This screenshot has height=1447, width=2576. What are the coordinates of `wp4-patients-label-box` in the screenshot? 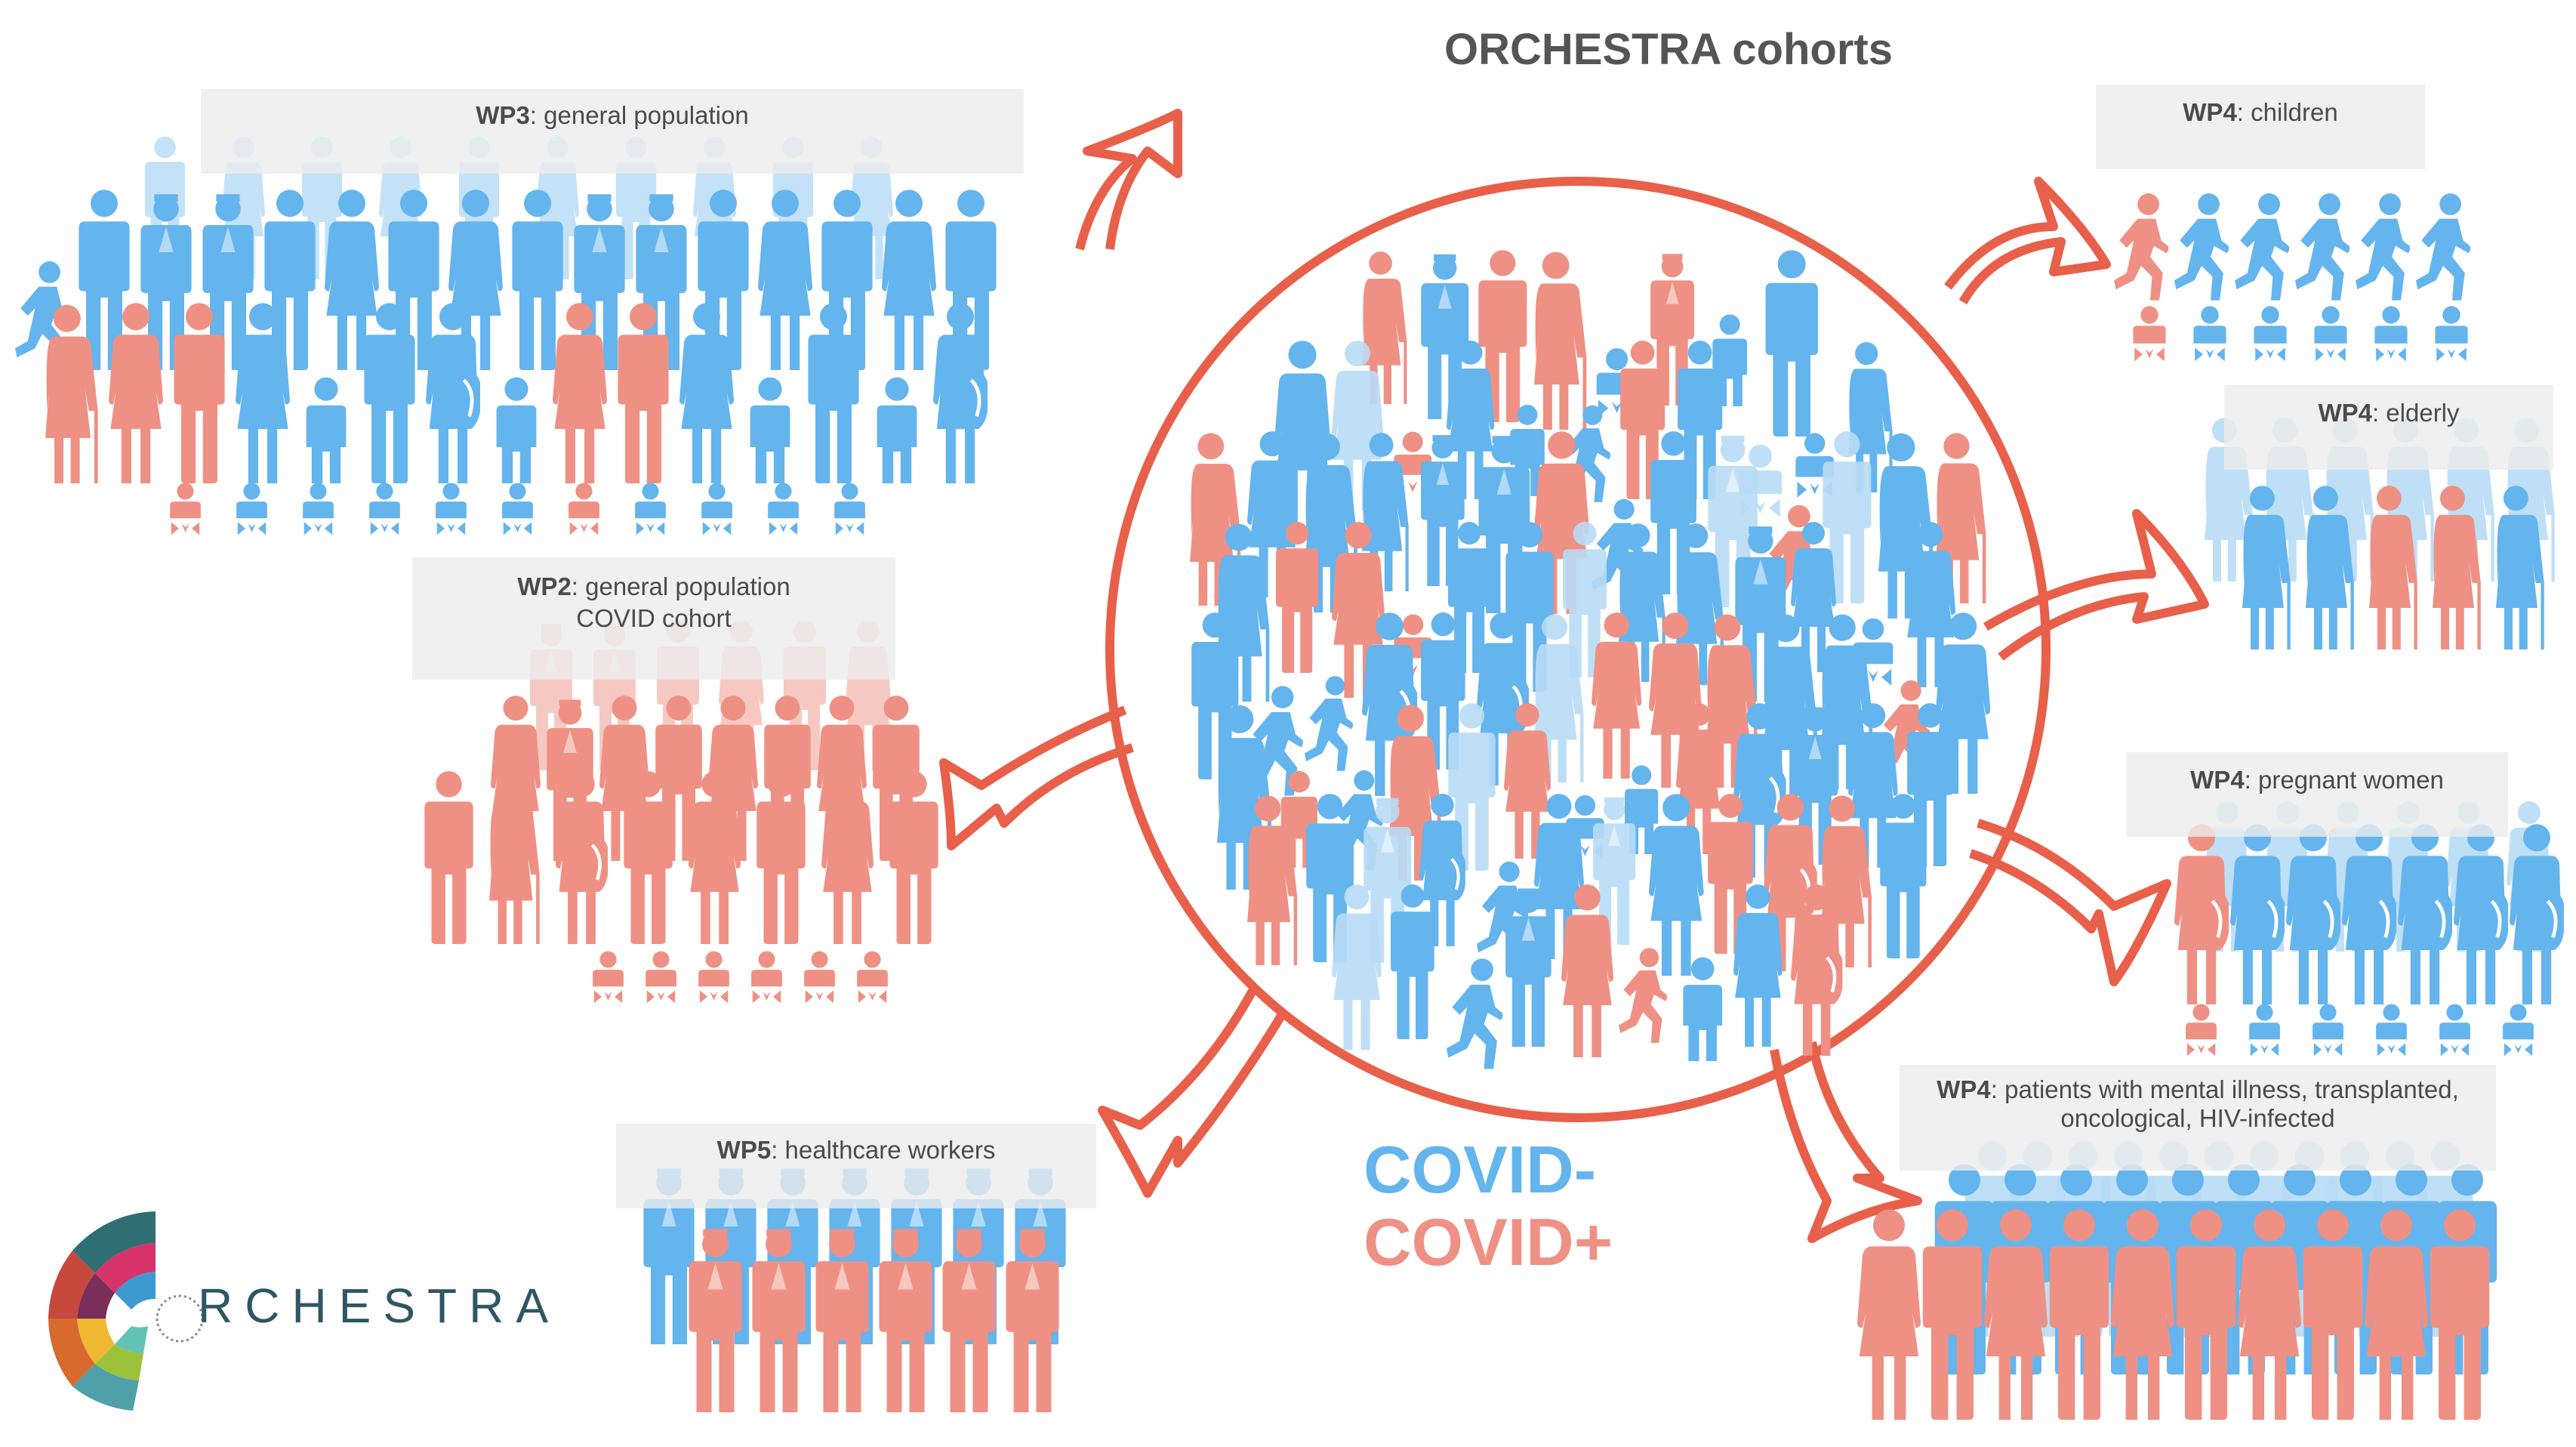 It's located at (2198, 1118).